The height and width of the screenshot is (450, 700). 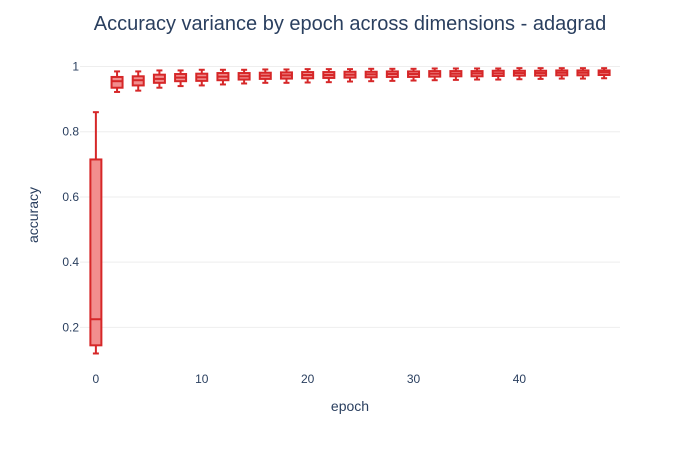 I want to click on x-tick-label: 20, so click(x=308, y=379).